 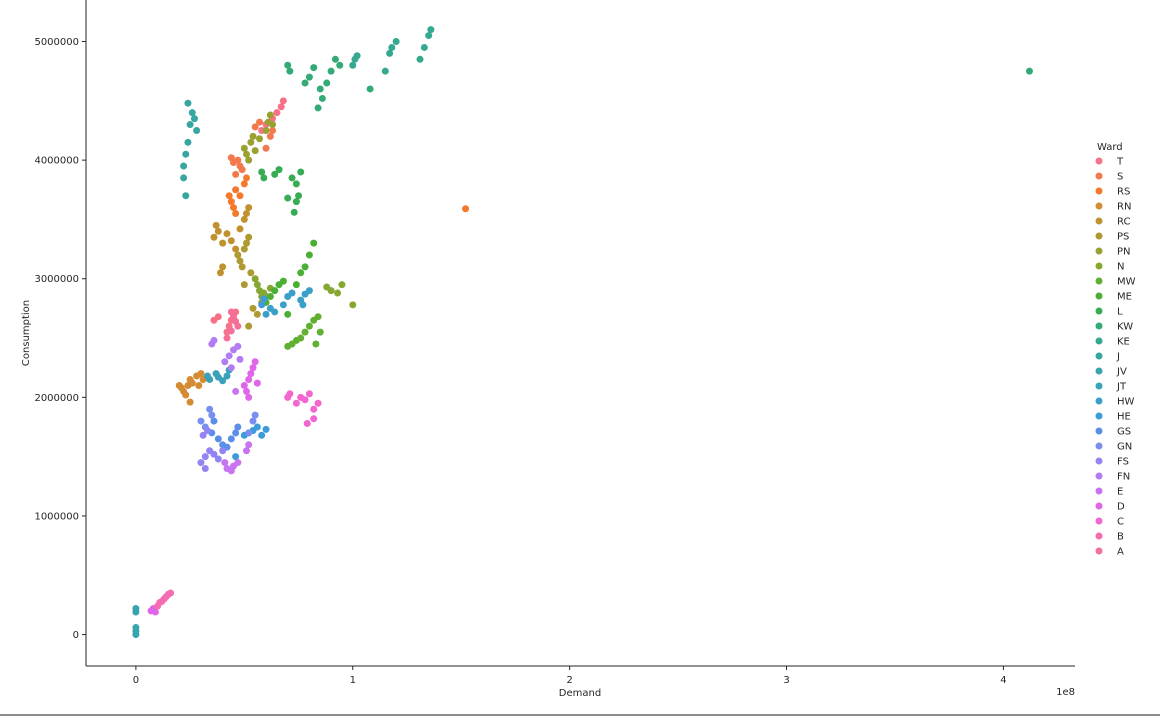 What do you see at coordinates (1114, 327) in the screenshot?
I see `legend-item: KW` at bounding box center [1114, 327].